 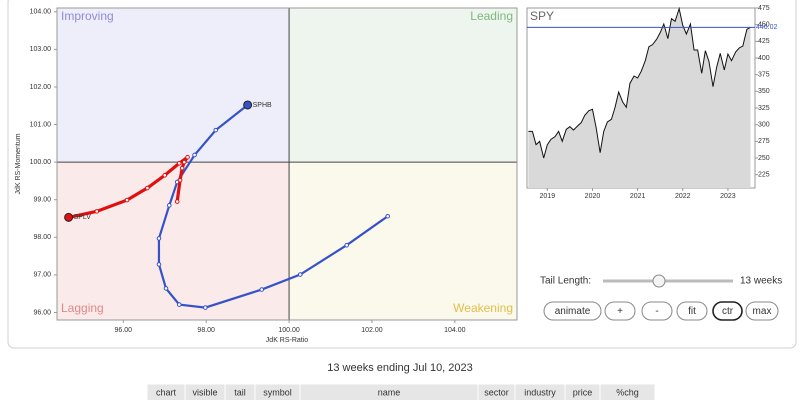 I want to click on control-button-label: fit, so click(x=692, y=311).